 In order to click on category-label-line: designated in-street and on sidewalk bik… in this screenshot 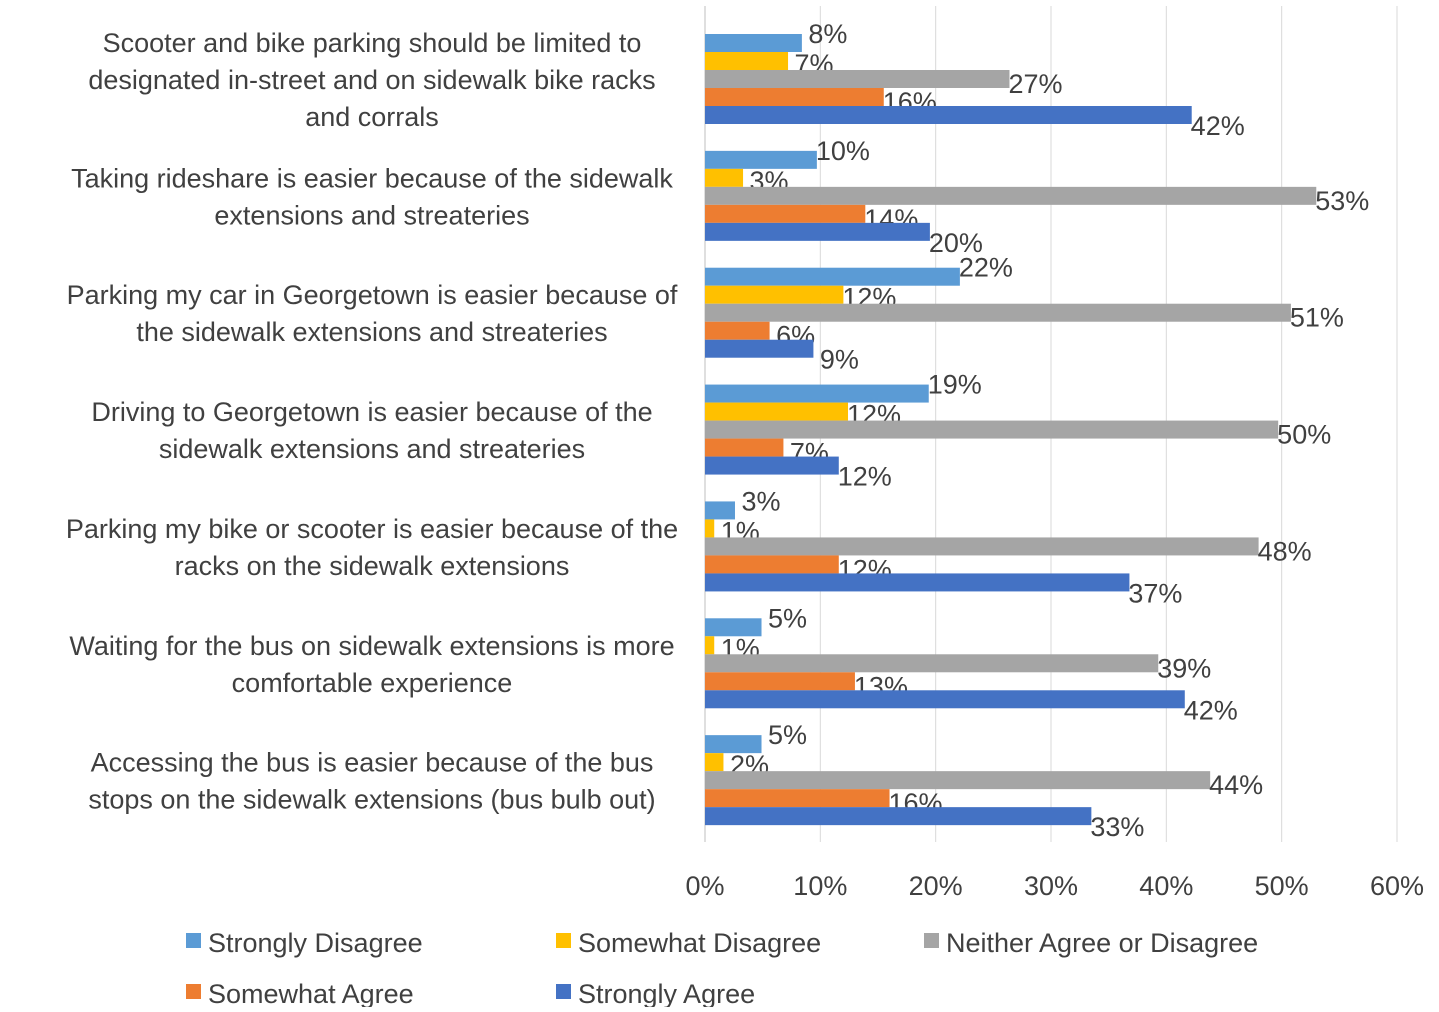, I will do `click(371, 80)`.